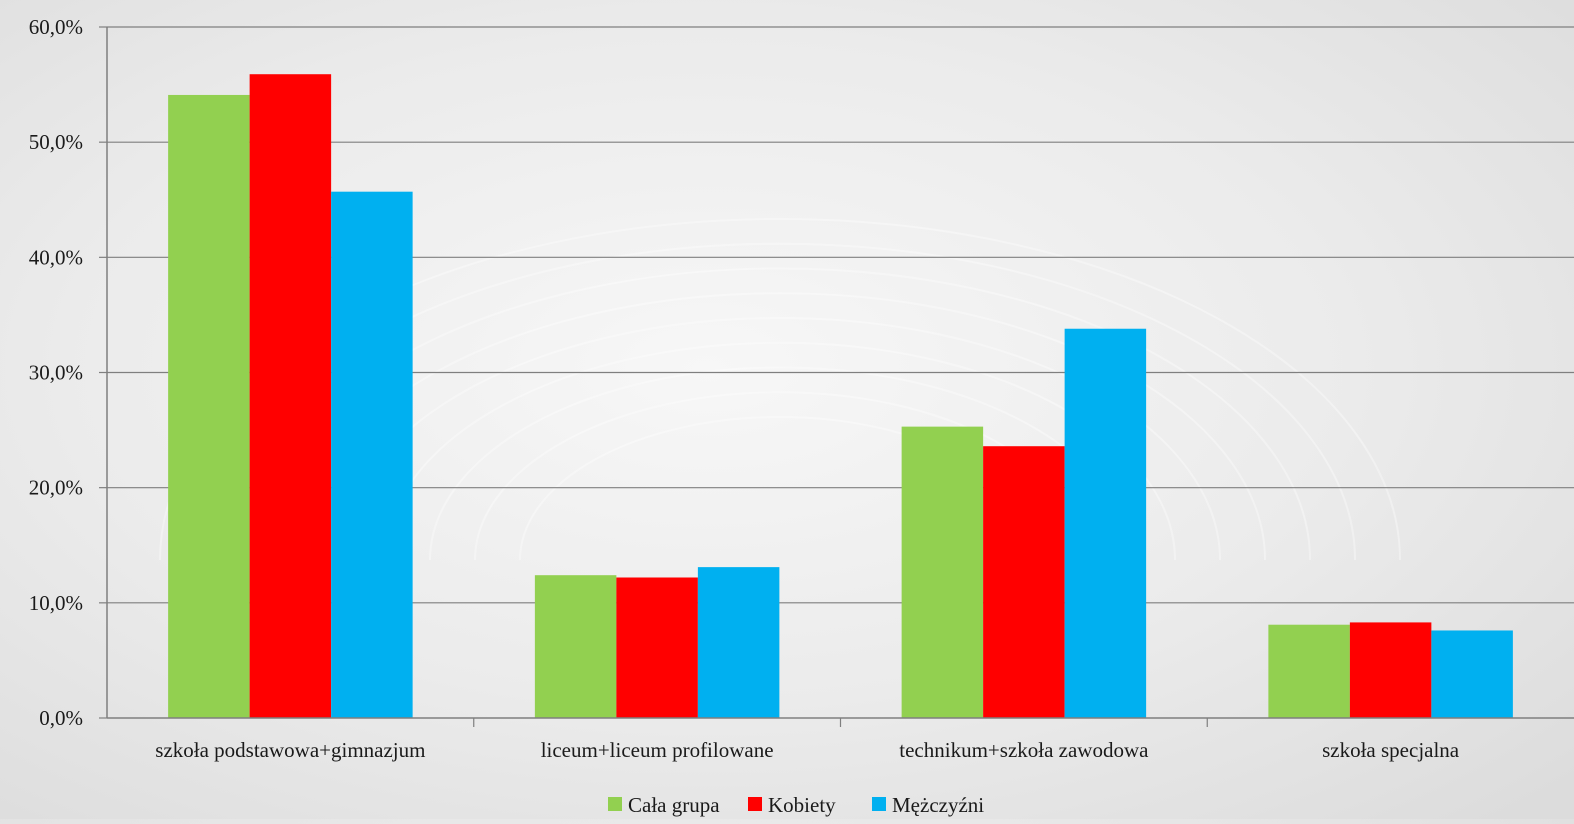  I want to click on legend-label: Kobiety, so click(802, 805).